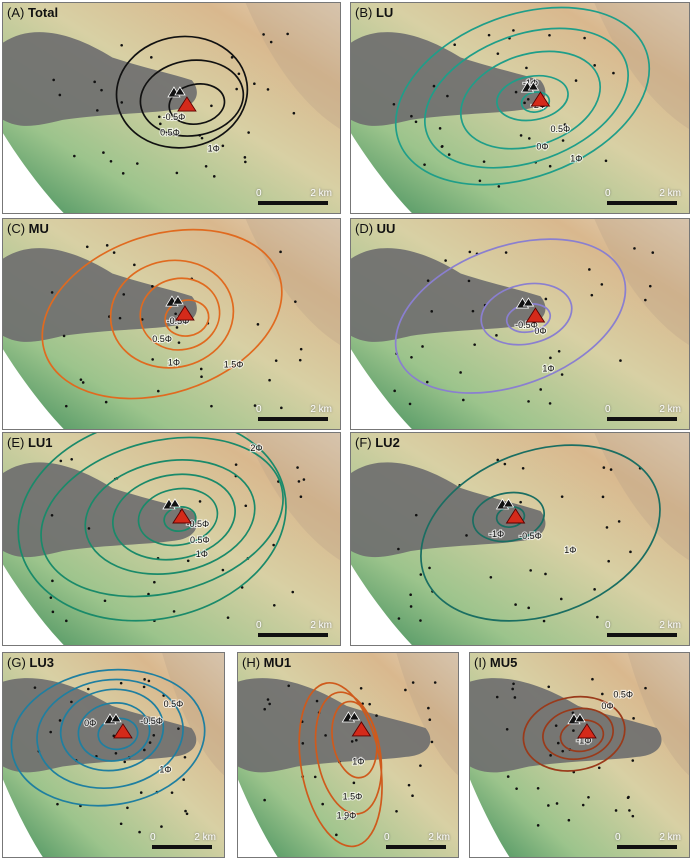  What do you see at coordinates (364, 228) in the screenshot?
I see `panel-letter: (D)` at bounding box center [364, 228].